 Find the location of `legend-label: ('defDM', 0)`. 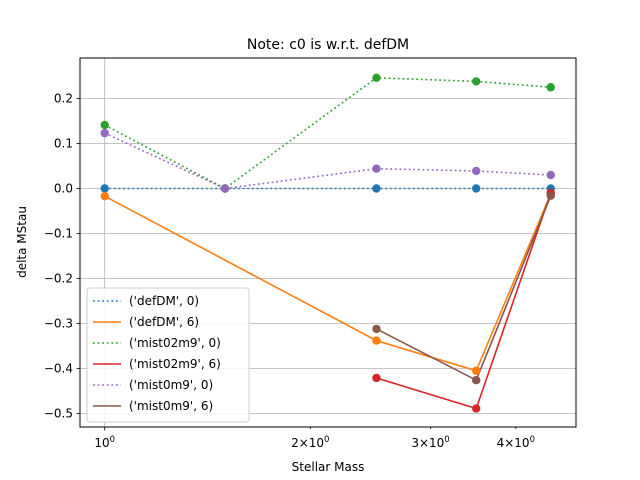

legend-label: ('defDM', 0) is located at coordinates (164, 301).